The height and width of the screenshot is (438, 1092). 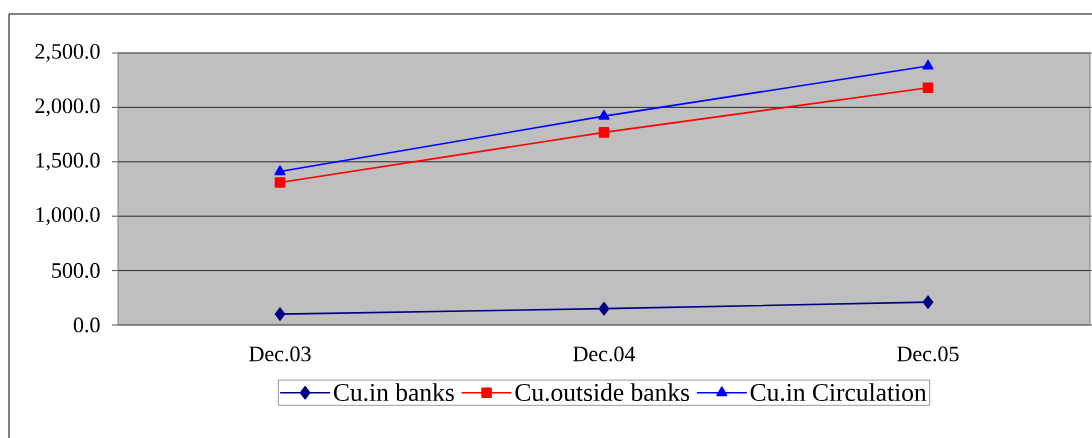 I want to click on legend-label: Cu.in banks, so click(x=393, y=392).